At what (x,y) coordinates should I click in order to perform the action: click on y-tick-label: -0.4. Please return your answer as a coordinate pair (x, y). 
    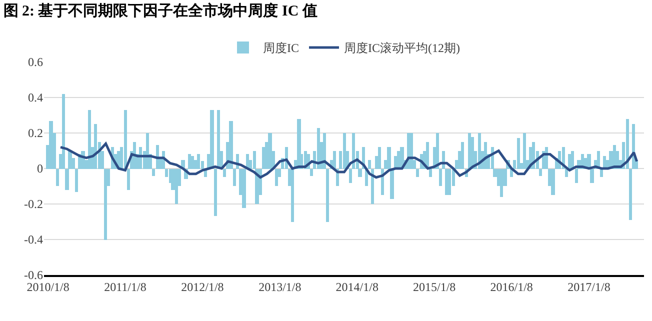
    Looking at the image, I should click on (33, 239).